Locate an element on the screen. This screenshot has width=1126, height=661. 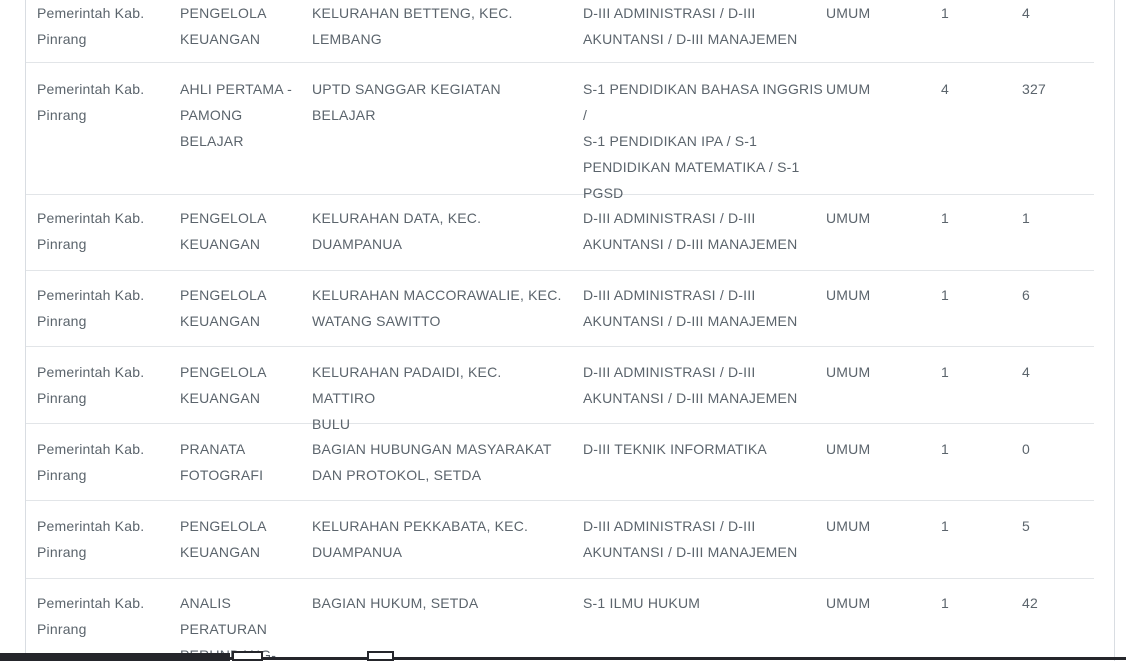
pendidikan-cell: D-III TEKNIK INFORMATIKA is located at coordinates (675, 449).